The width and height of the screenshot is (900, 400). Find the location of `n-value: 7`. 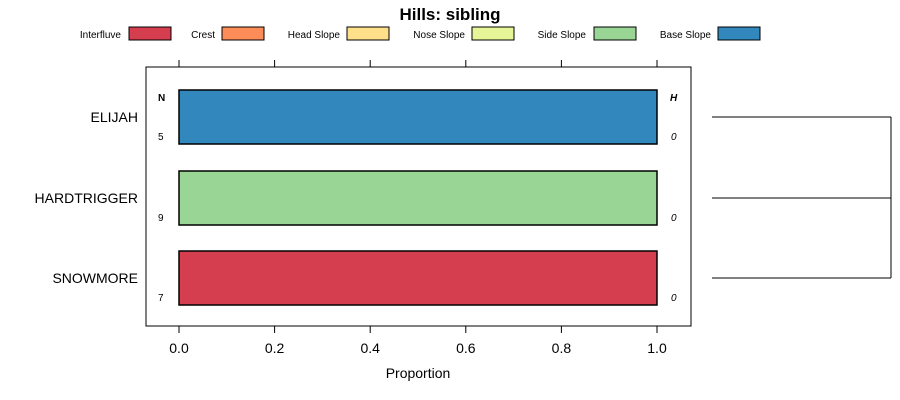

n-value: 7 is located at coordinates (161, 298).